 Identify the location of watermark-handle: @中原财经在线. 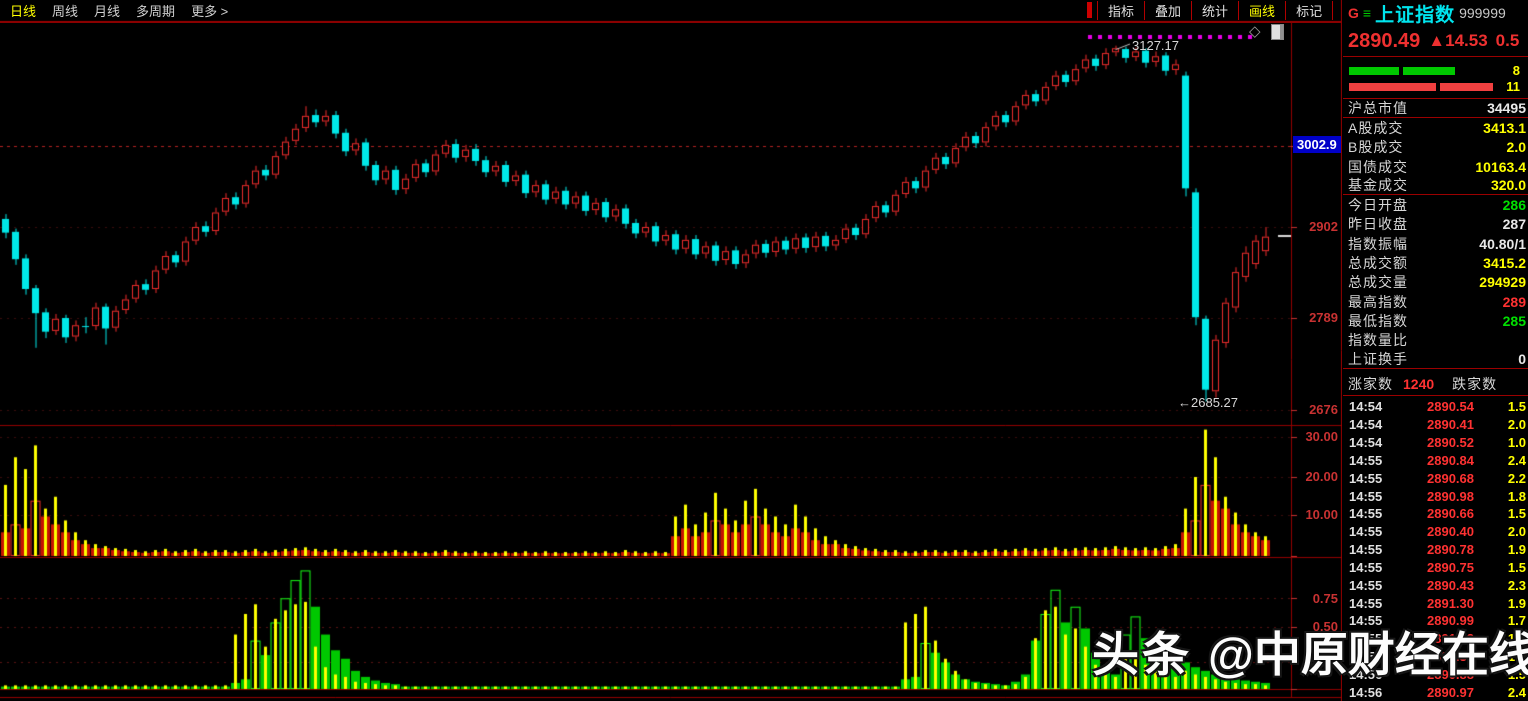
(1368, 654).